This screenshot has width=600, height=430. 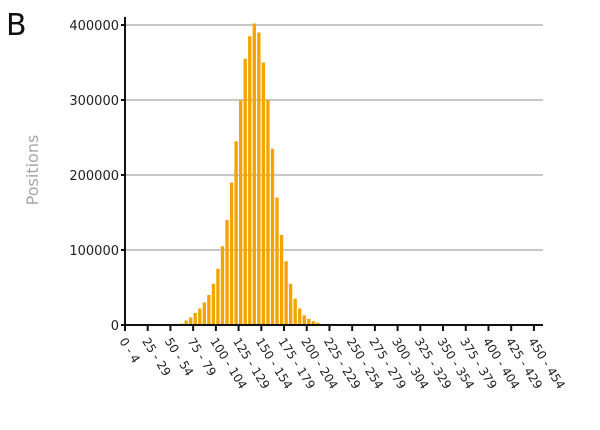 I want to click on x-tick-label: 0 - 4, so click(x=129, y=350).